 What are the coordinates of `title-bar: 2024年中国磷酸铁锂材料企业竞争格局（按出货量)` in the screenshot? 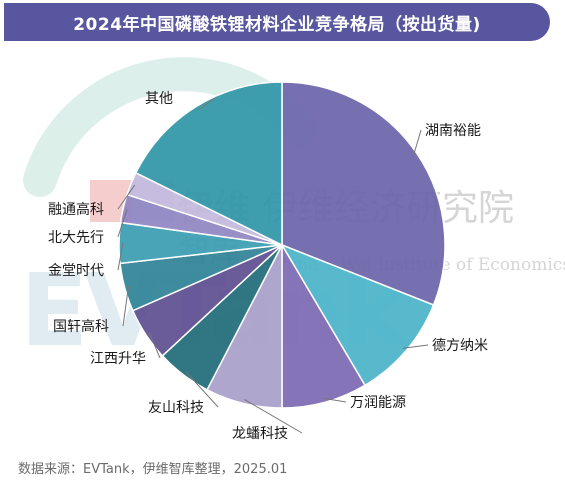 It's located at (277, 22).